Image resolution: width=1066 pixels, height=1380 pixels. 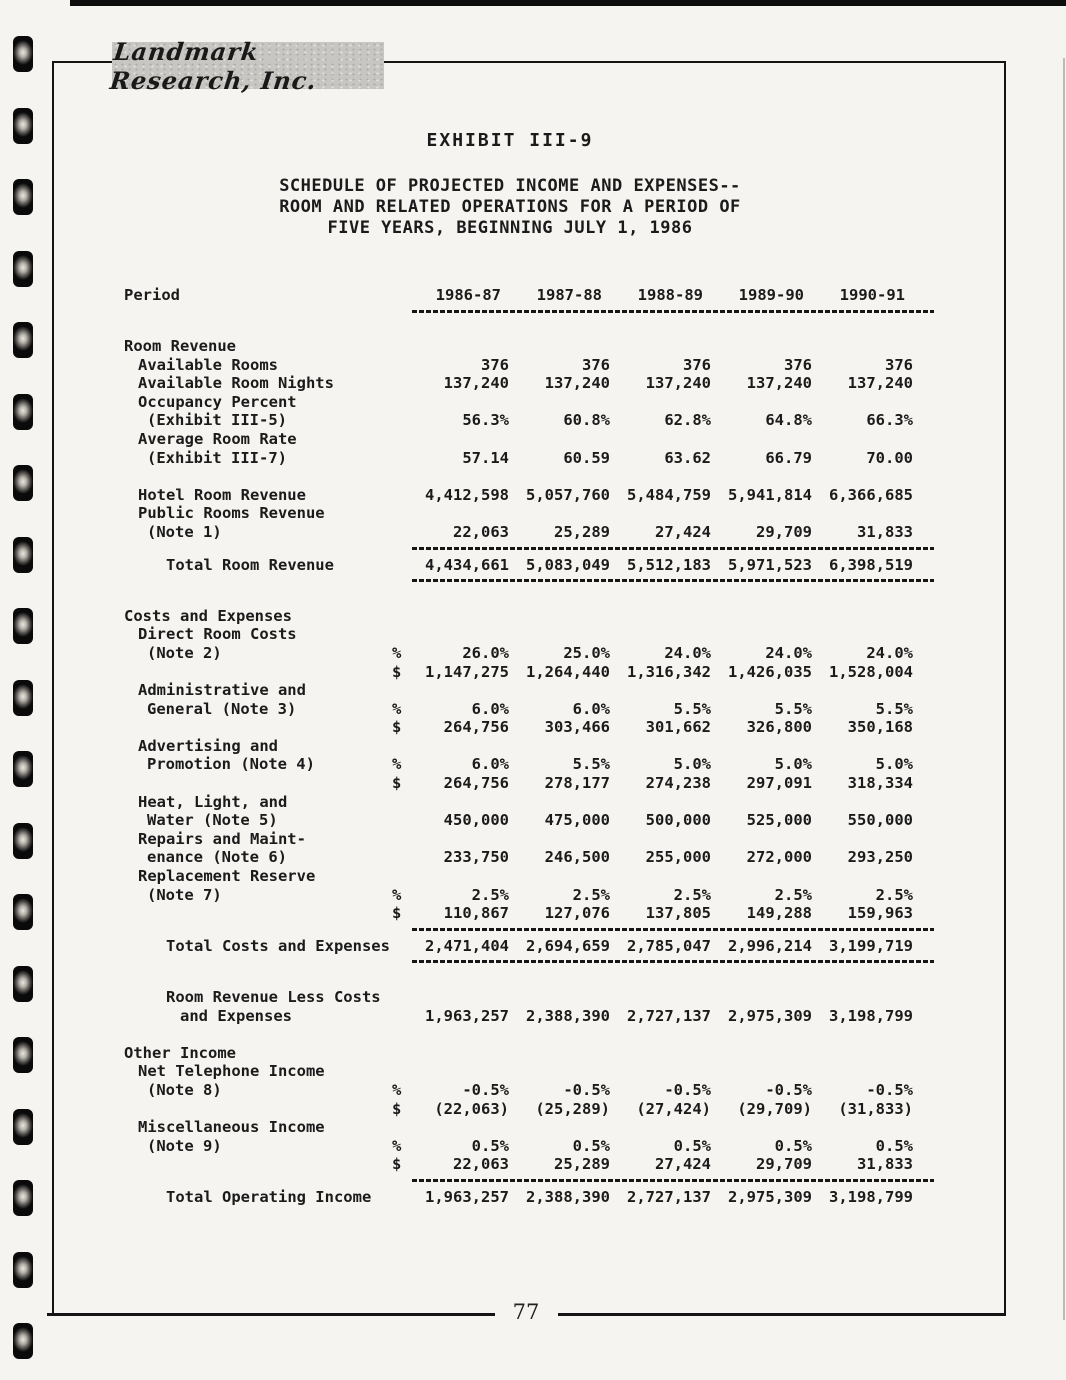 I want to click on value-cell: 376, so click(x=697, y=364).